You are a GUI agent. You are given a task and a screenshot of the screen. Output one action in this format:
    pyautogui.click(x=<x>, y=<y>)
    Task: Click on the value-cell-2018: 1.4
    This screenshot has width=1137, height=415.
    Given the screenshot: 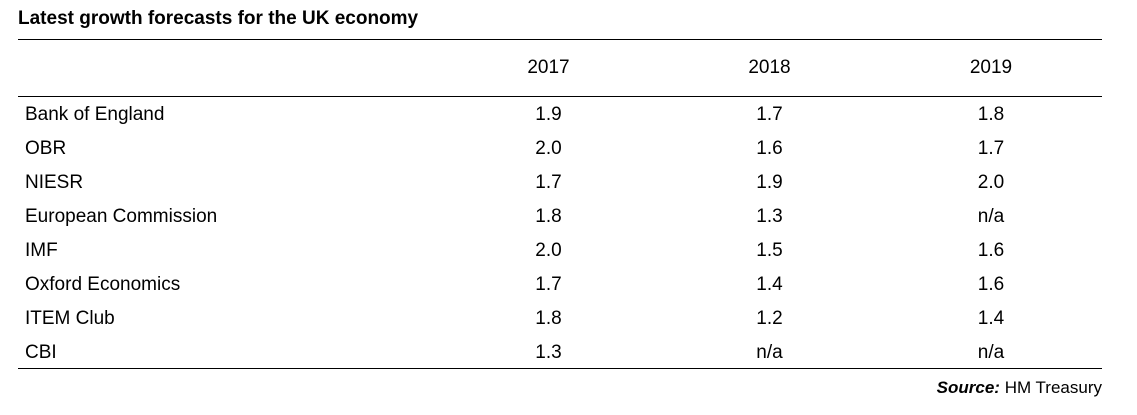 What is the action you would take?
    pyautogui.click(x=769, y=284)
    